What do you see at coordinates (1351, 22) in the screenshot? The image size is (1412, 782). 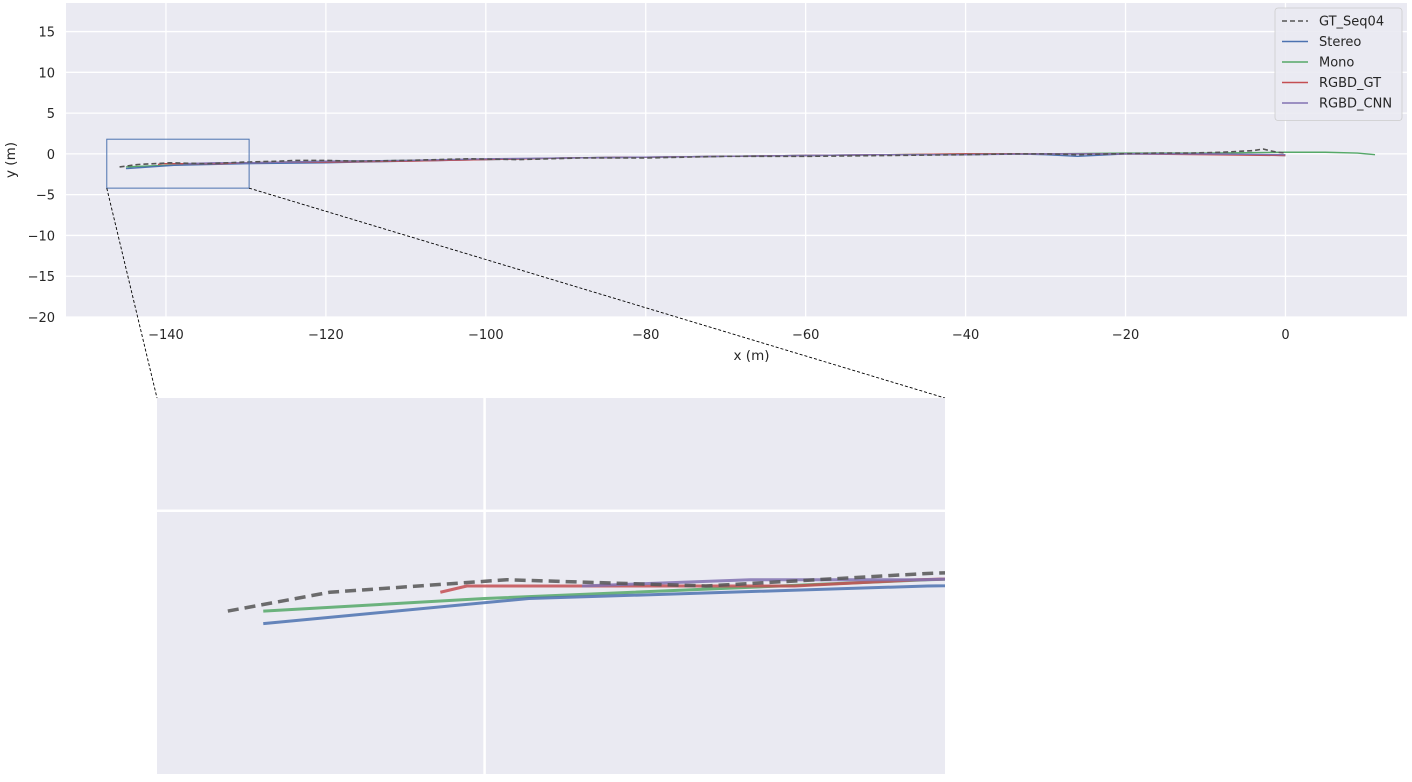 I see `legend-label: GT_Seq04` at bounding box center [1351, 22].